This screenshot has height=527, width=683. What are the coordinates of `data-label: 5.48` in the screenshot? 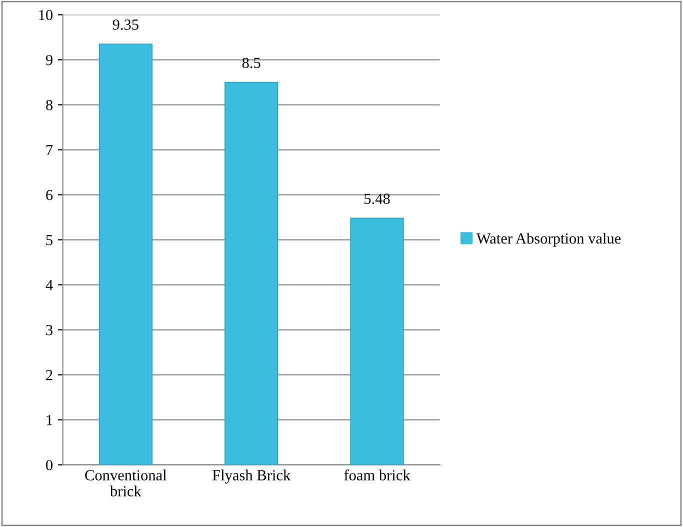 It's located at (377, 199).